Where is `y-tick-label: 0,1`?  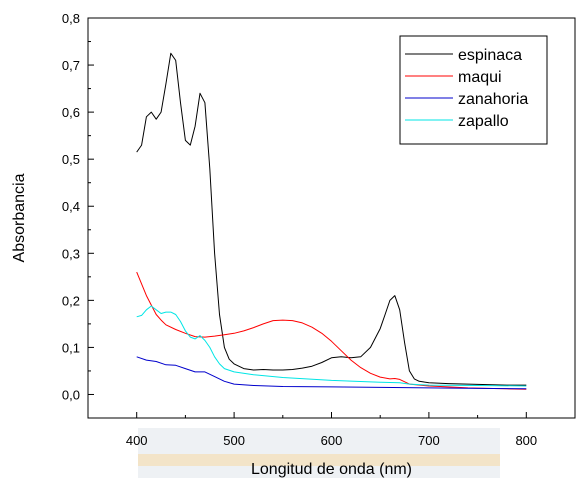
y-tick-label: 0,1 is located at coordinates (71, 347).